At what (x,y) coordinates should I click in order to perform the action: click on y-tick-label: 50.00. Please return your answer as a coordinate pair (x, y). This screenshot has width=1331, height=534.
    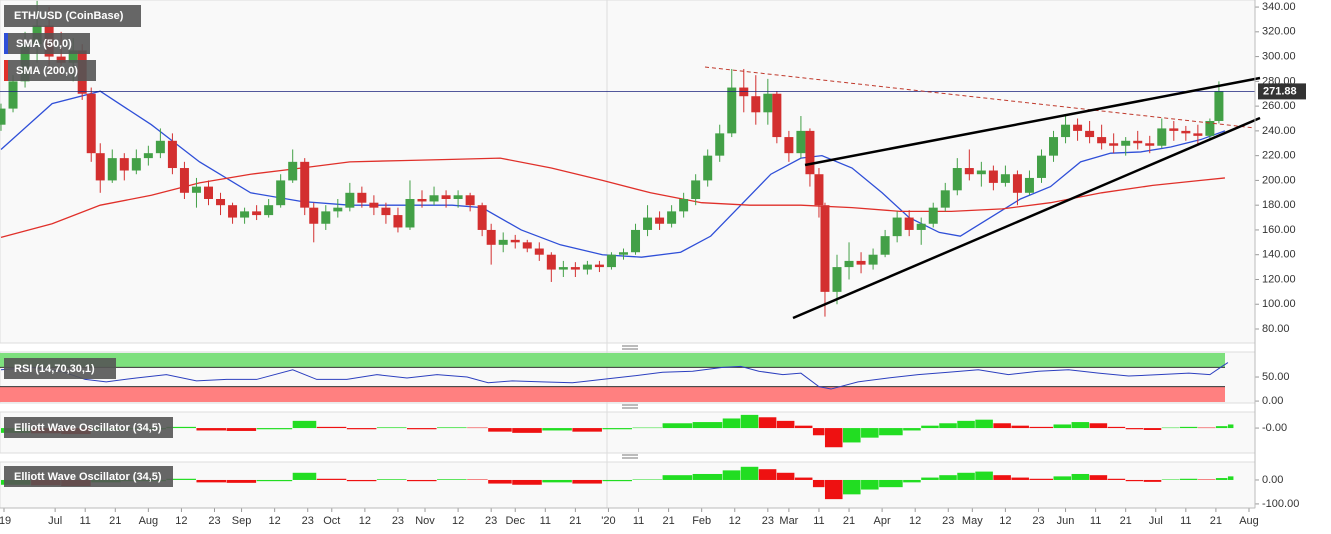
    Looking at the image, I should click on (1276, 377).